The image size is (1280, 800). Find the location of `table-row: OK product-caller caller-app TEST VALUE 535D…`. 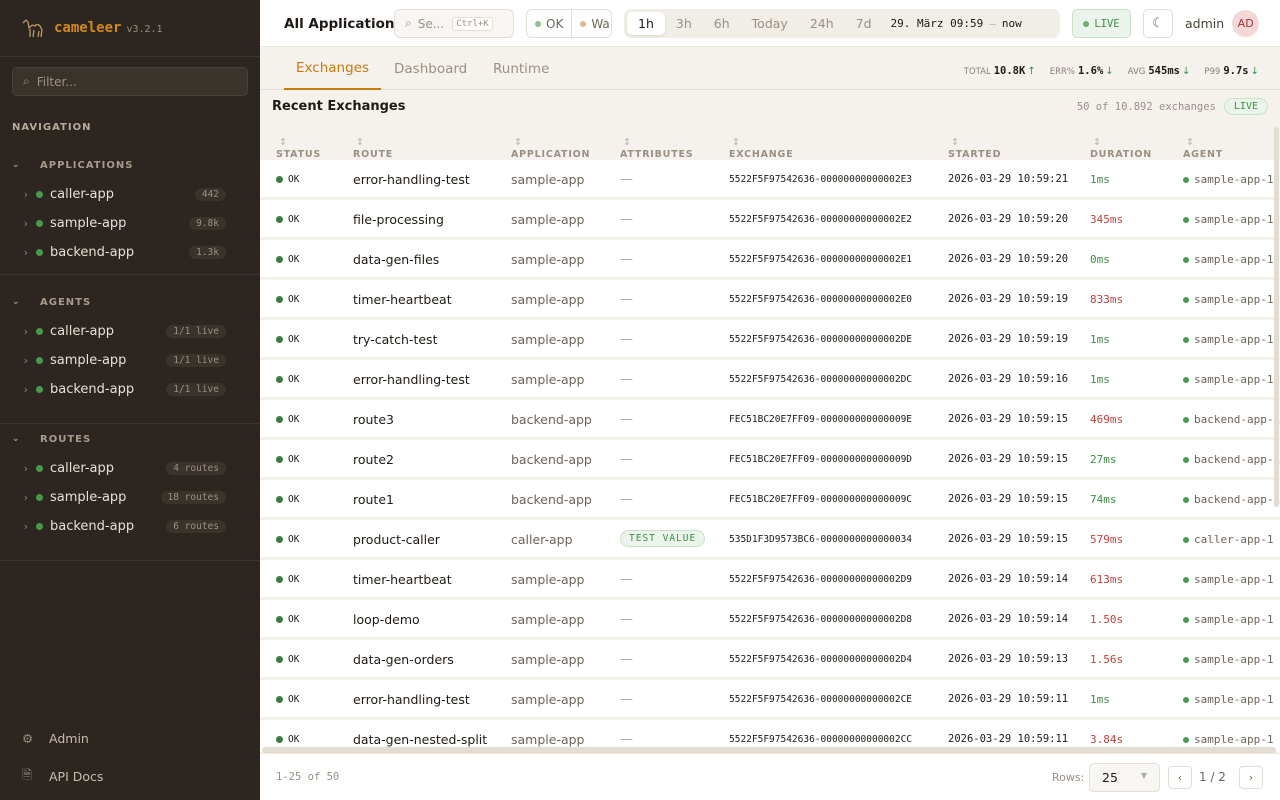

table-row: OK product-caller caller-app TEST VALUE 535D… is located at coordinates (770, 540).